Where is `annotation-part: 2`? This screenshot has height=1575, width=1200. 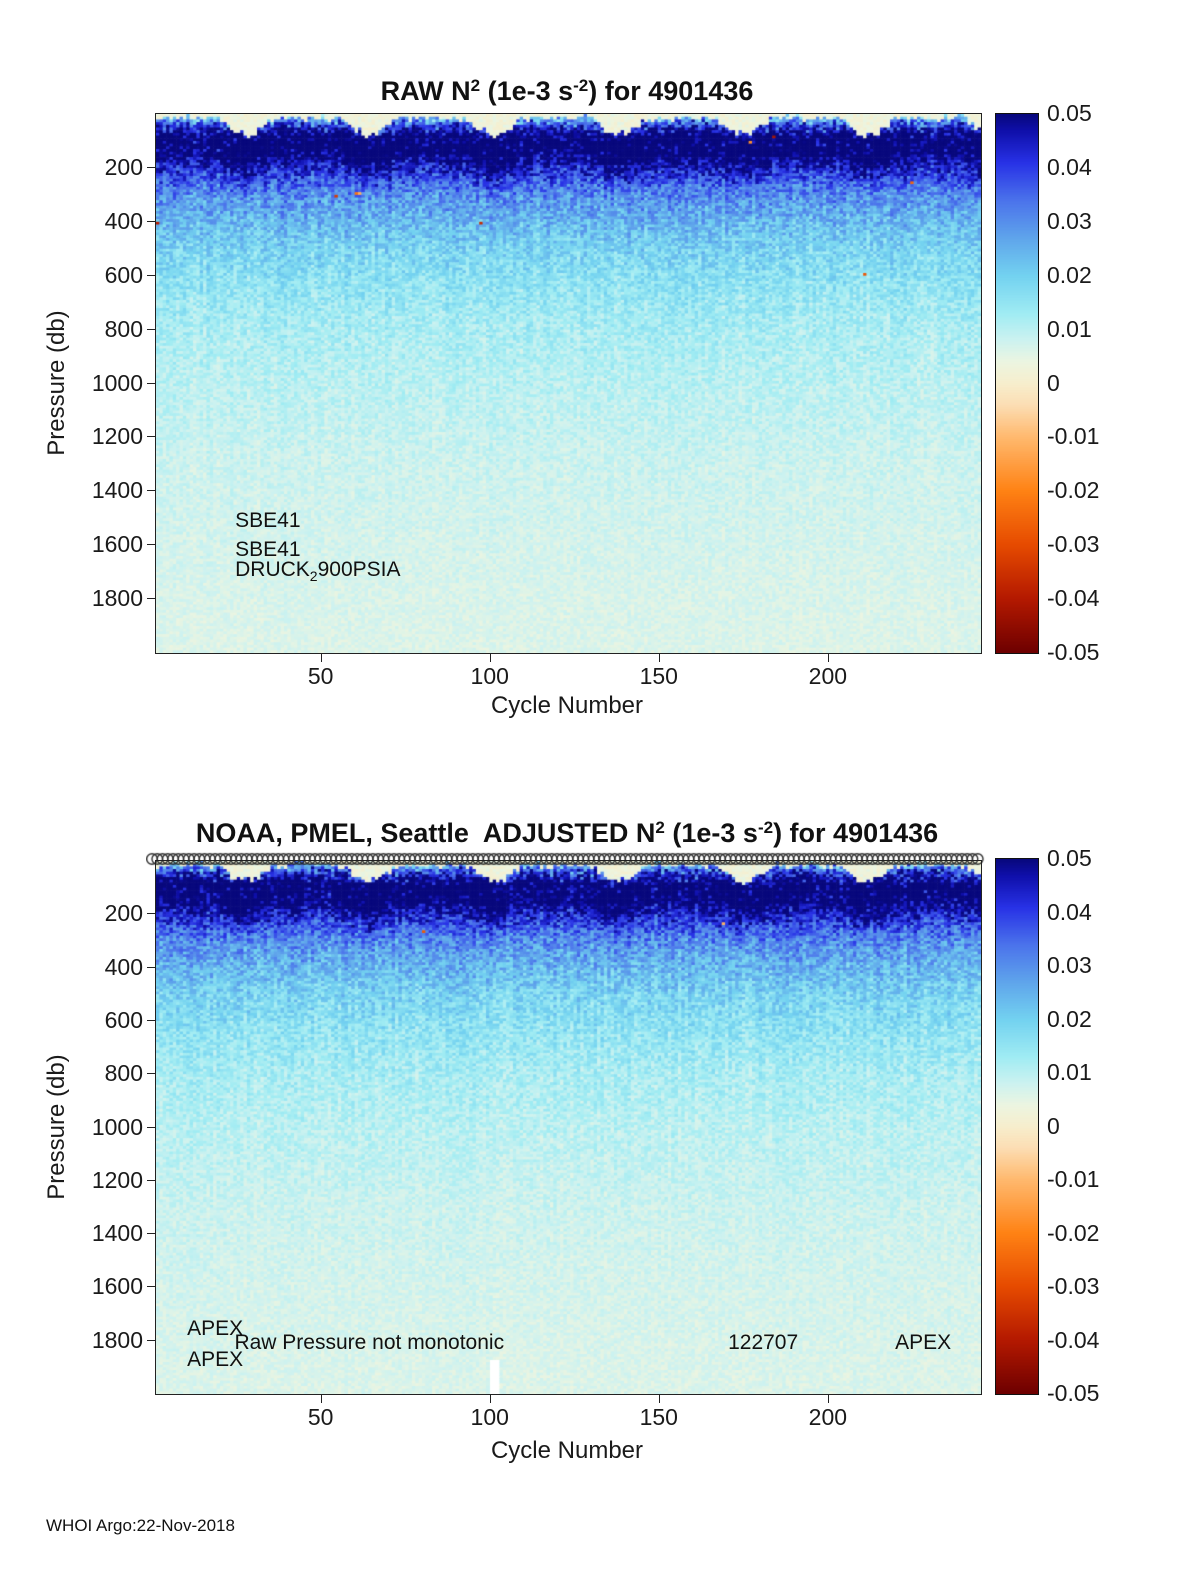
annotation-part: 2 is located at coordinates (313, 575).